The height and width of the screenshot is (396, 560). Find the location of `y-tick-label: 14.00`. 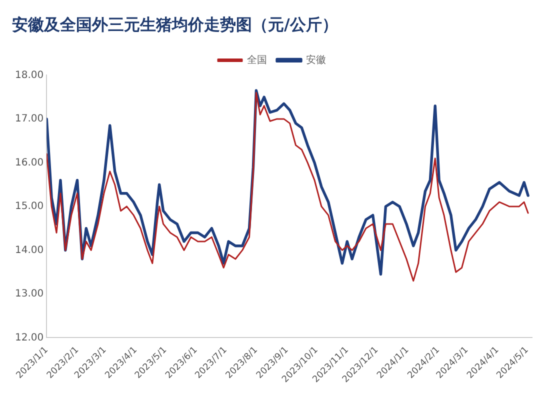

y-tick-label: 14.00 is located at coordinates (29, 250).